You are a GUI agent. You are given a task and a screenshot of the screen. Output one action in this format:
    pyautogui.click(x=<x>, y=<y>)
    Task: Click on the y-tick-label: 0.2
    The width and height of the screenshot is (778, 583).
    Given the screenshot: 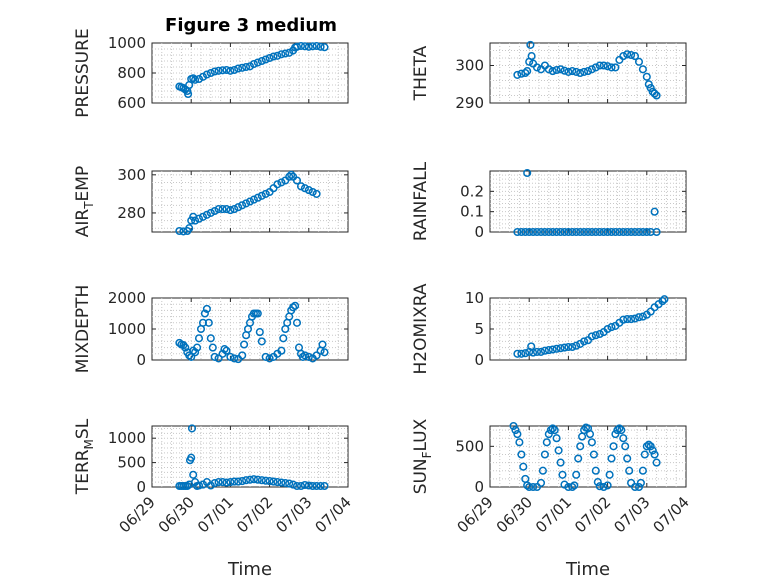 What is the action you would take?
    pyautogui.click(x=472, y=191)
    